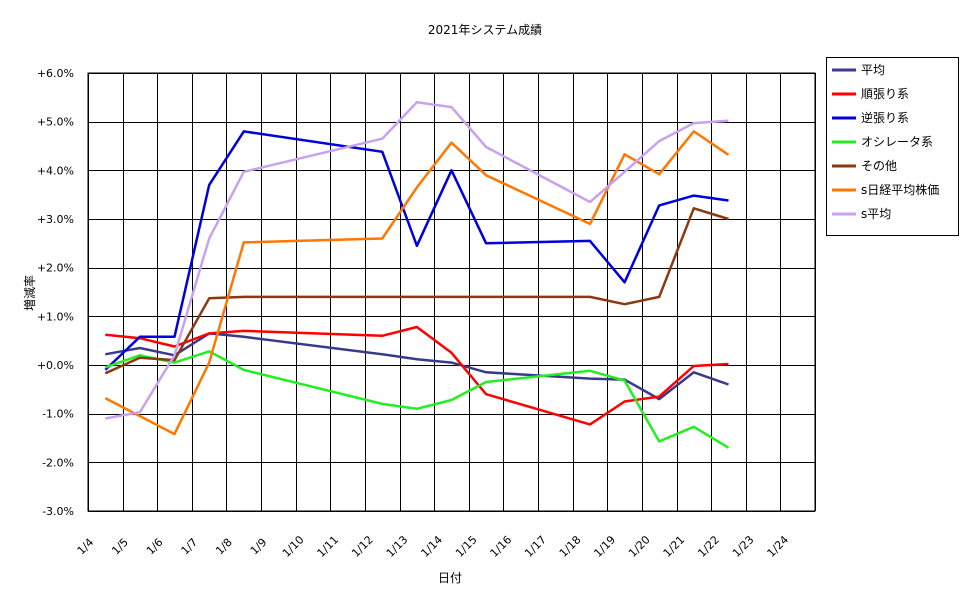 The image size is (970, 604). Describe the element at coordinates (885, 94) in the screenshot. I see `legend-label: 順張り系` at that location.